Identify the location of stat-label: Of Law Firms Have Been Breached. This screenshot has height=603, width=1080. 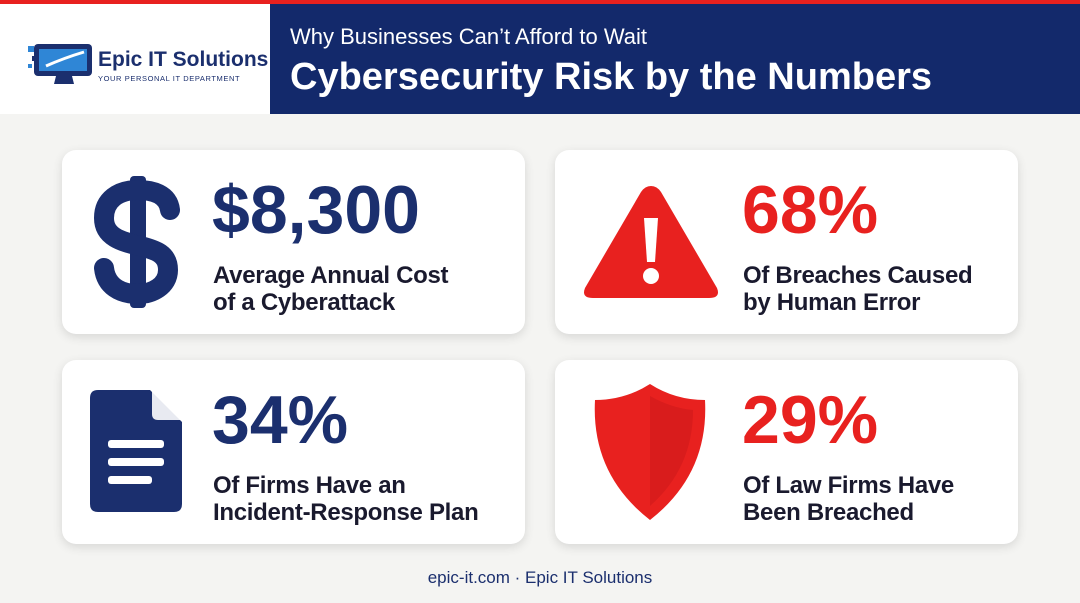
(848, 499).